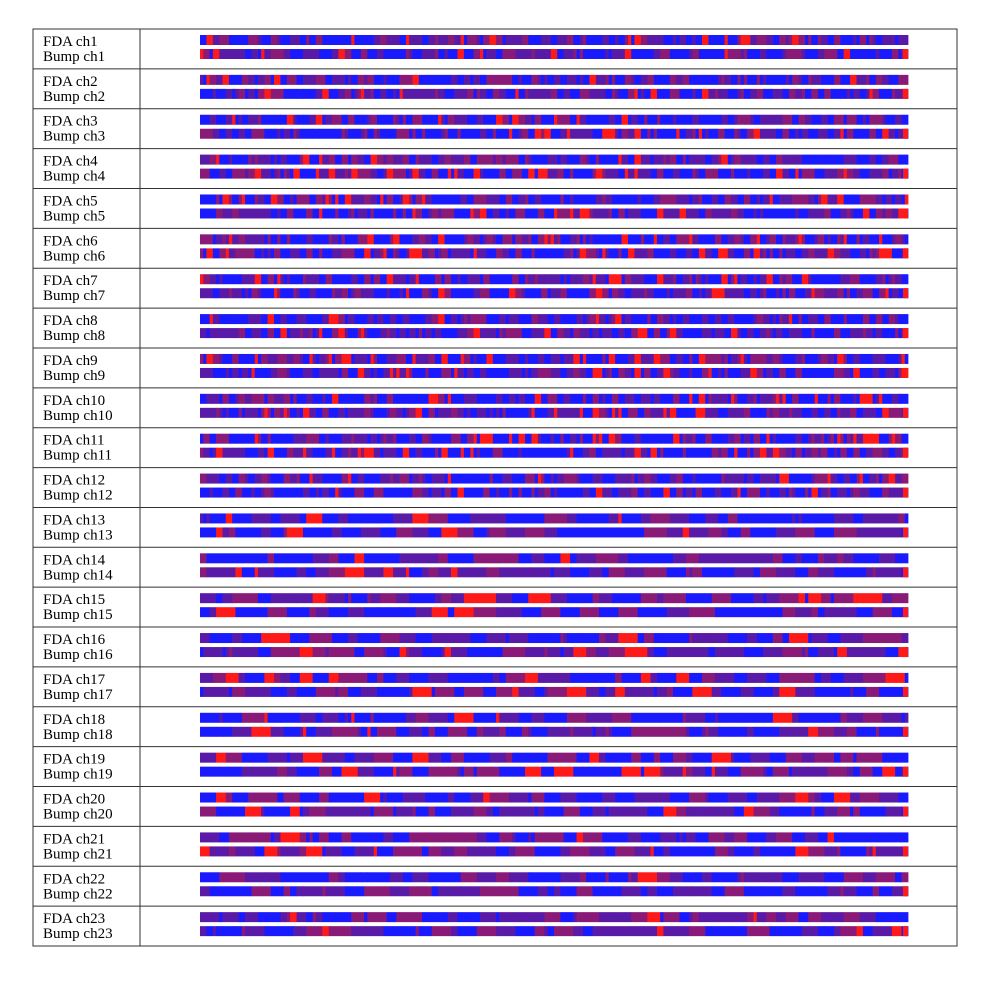  Describe the element at coordinates (74, 520) in the screenshot. I see `fda-label: FDA ch13` at that location.